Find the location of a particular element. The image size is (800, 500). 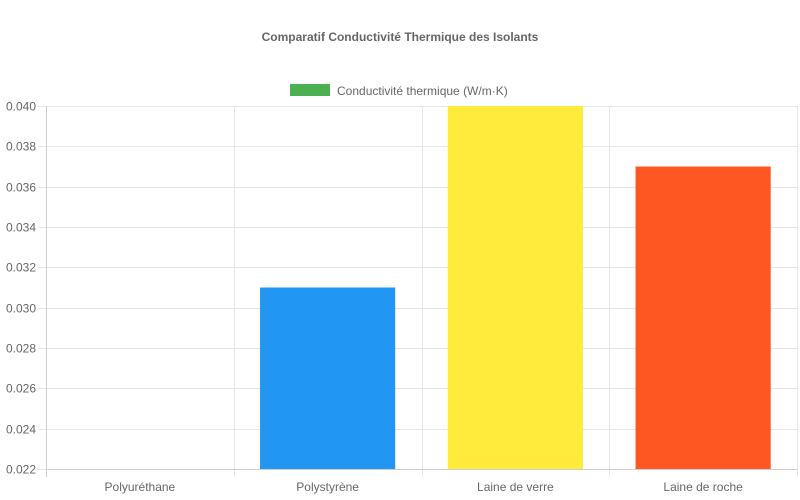

y-tick-label: 0.032 is located at coordinates (21, 268).